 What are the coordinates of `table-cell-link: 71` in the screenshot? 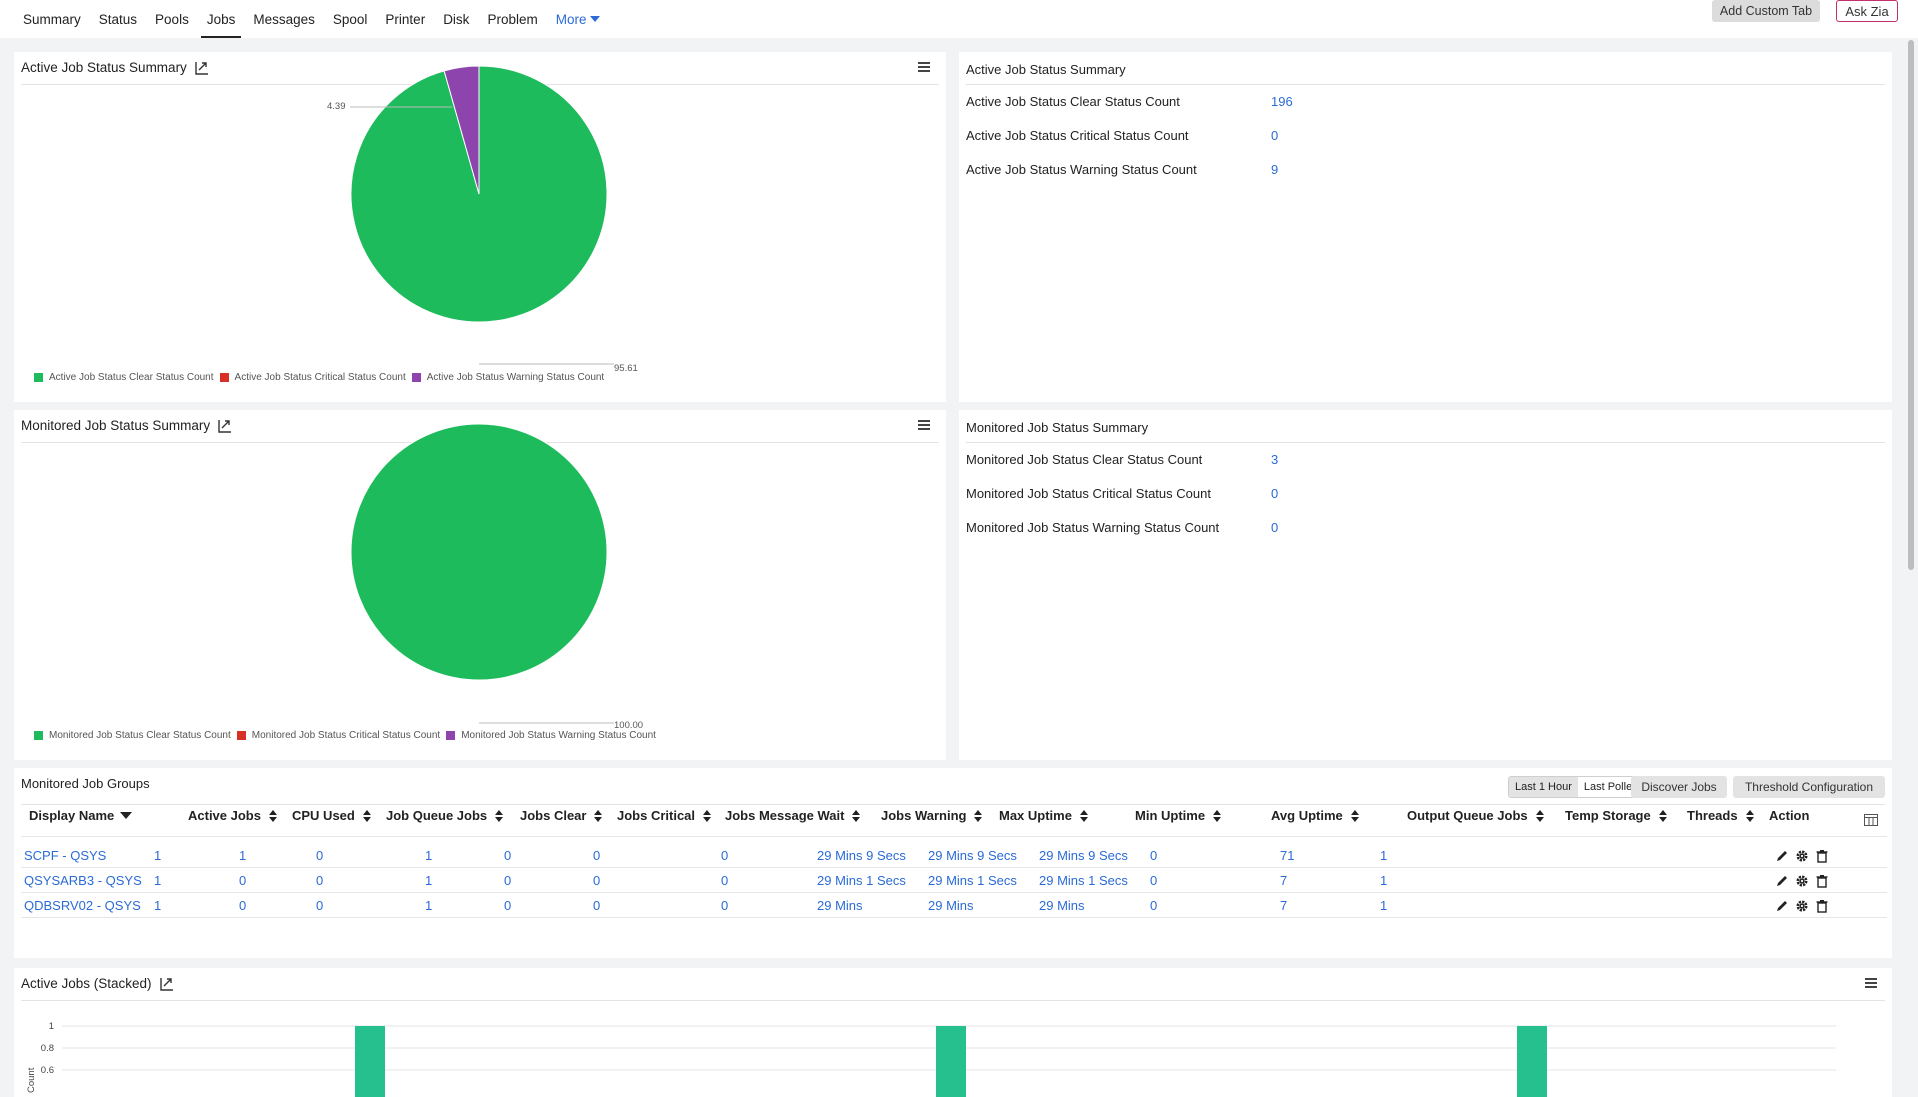 It's located at (1287, 855).